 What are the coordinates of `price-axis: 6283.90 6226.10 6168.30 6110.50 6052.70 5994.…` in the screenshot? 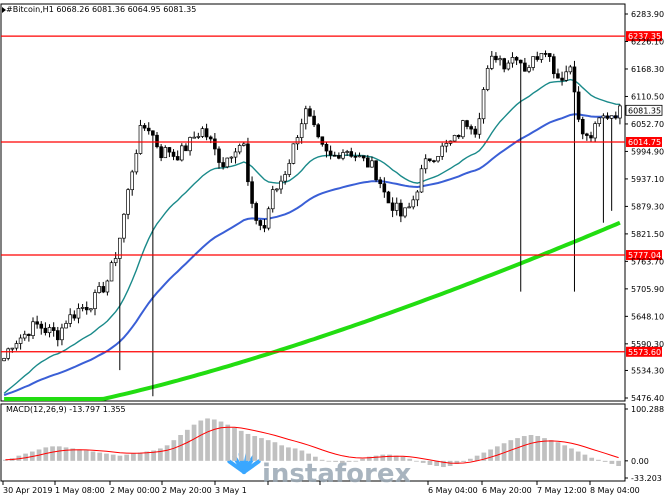 It's located at (644, 206).